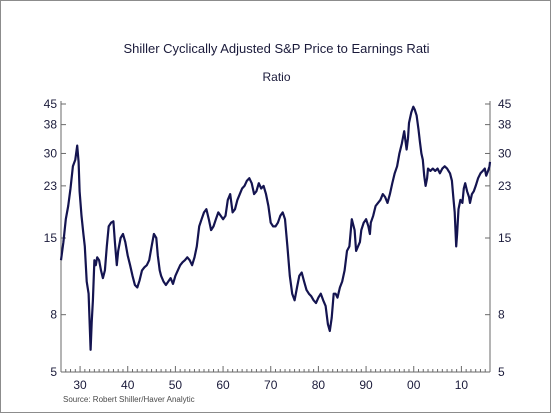 This screenshot has height=414, width=551. I want to click on x-axis: 30 40 50 60 70 80 90 00 10, so click(275, 379).